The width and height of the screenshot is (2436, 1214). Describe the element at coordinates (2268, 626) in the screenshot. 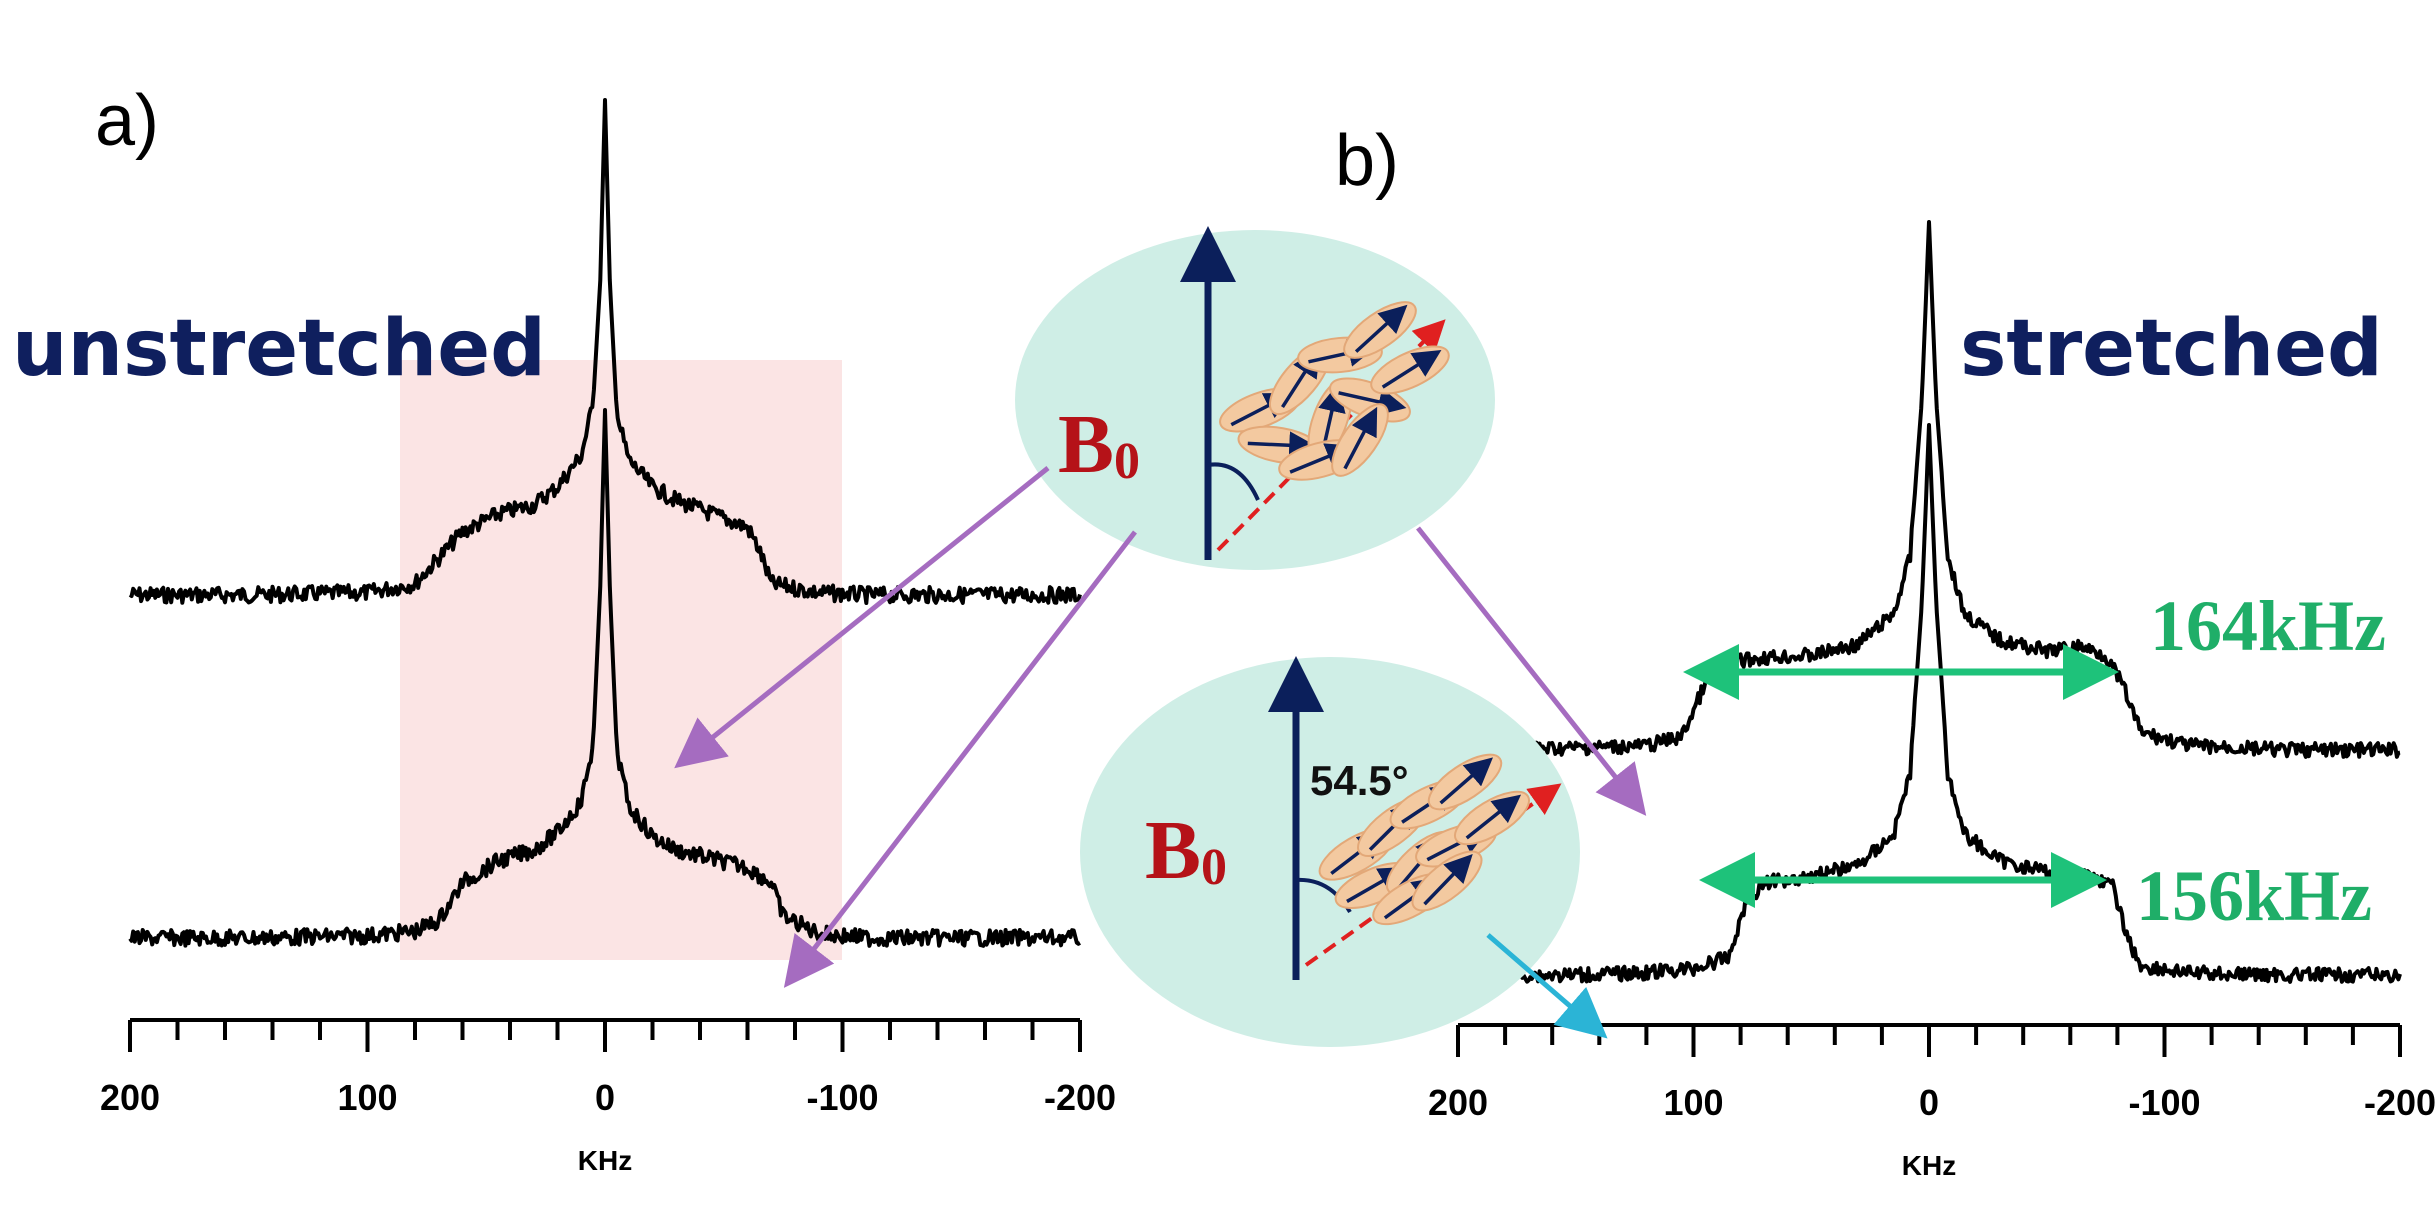

I see `width-label-top: 164kHz` at that location.